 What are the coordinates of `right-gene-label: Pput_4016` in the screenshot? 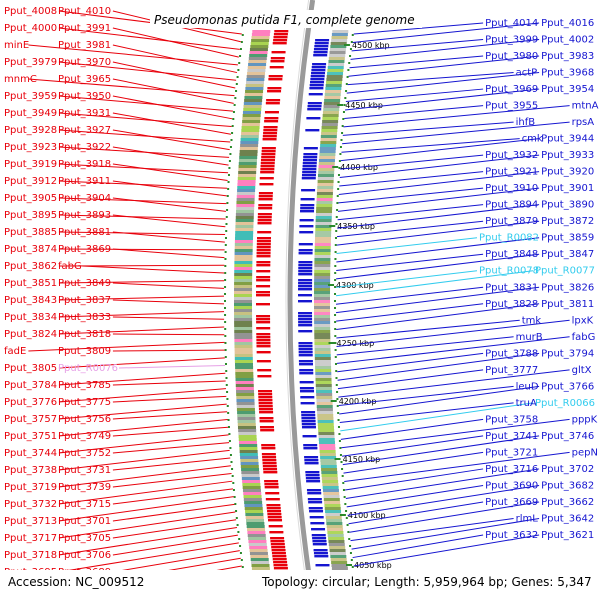 It's located at (567, 23).